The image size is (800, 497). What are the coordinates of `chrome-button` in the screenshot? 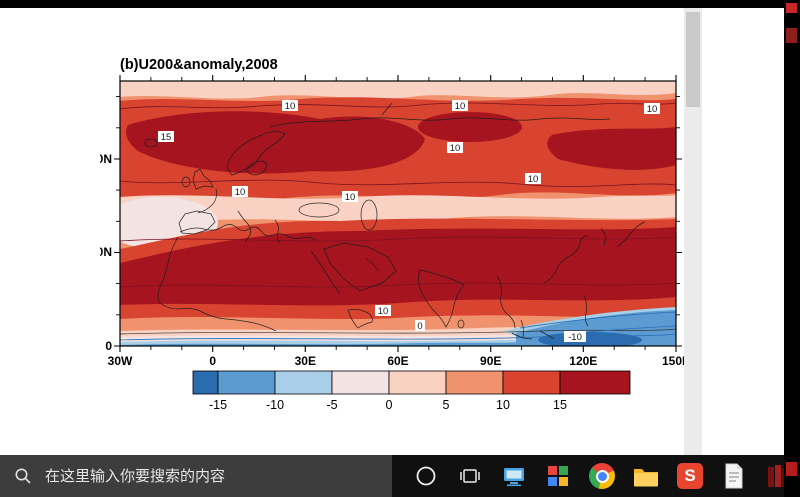 It's located at (602, 476).